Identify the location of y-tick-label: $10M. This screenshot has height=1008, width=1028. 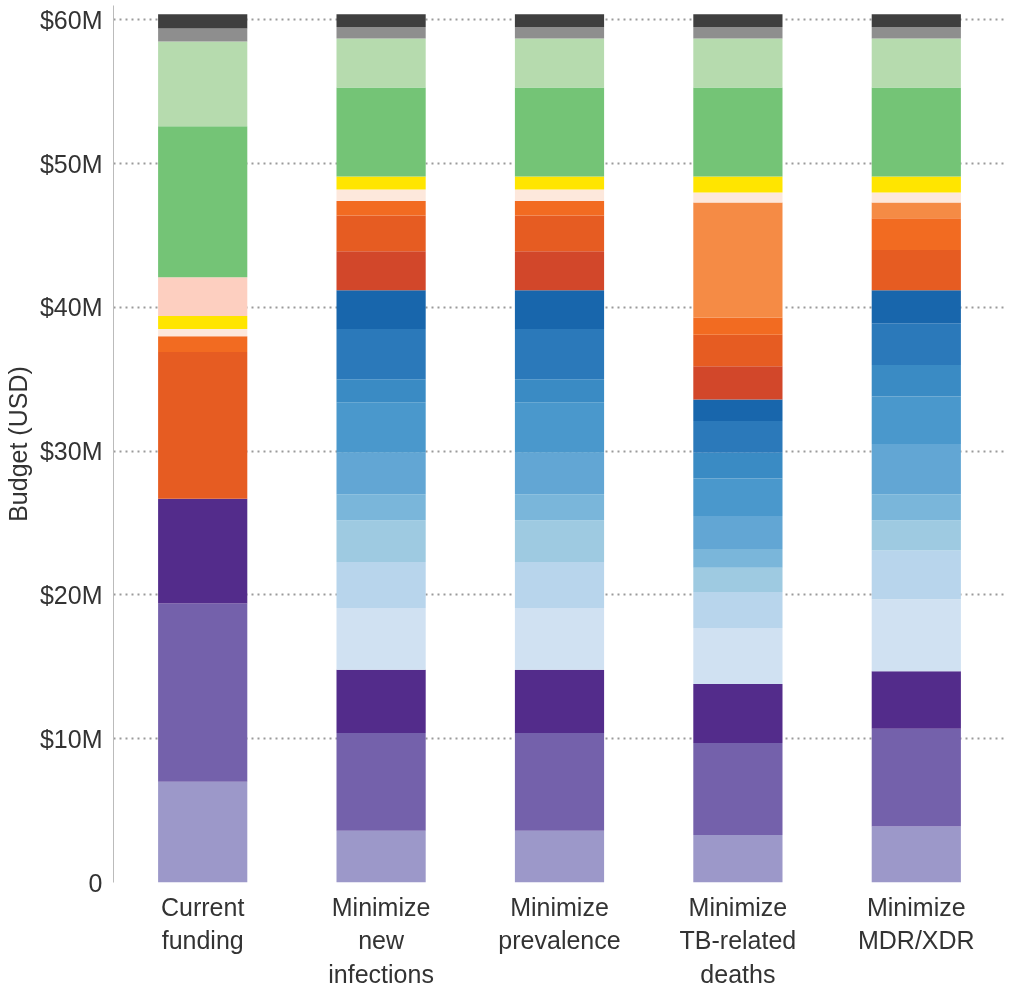
(71, 738).